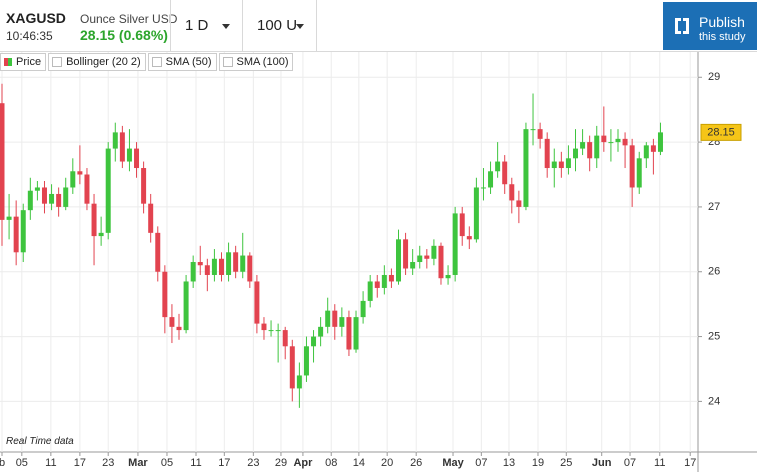 This screenshot has height=472, width=757. I want to click on interval: 1 D, so click(197, 25).